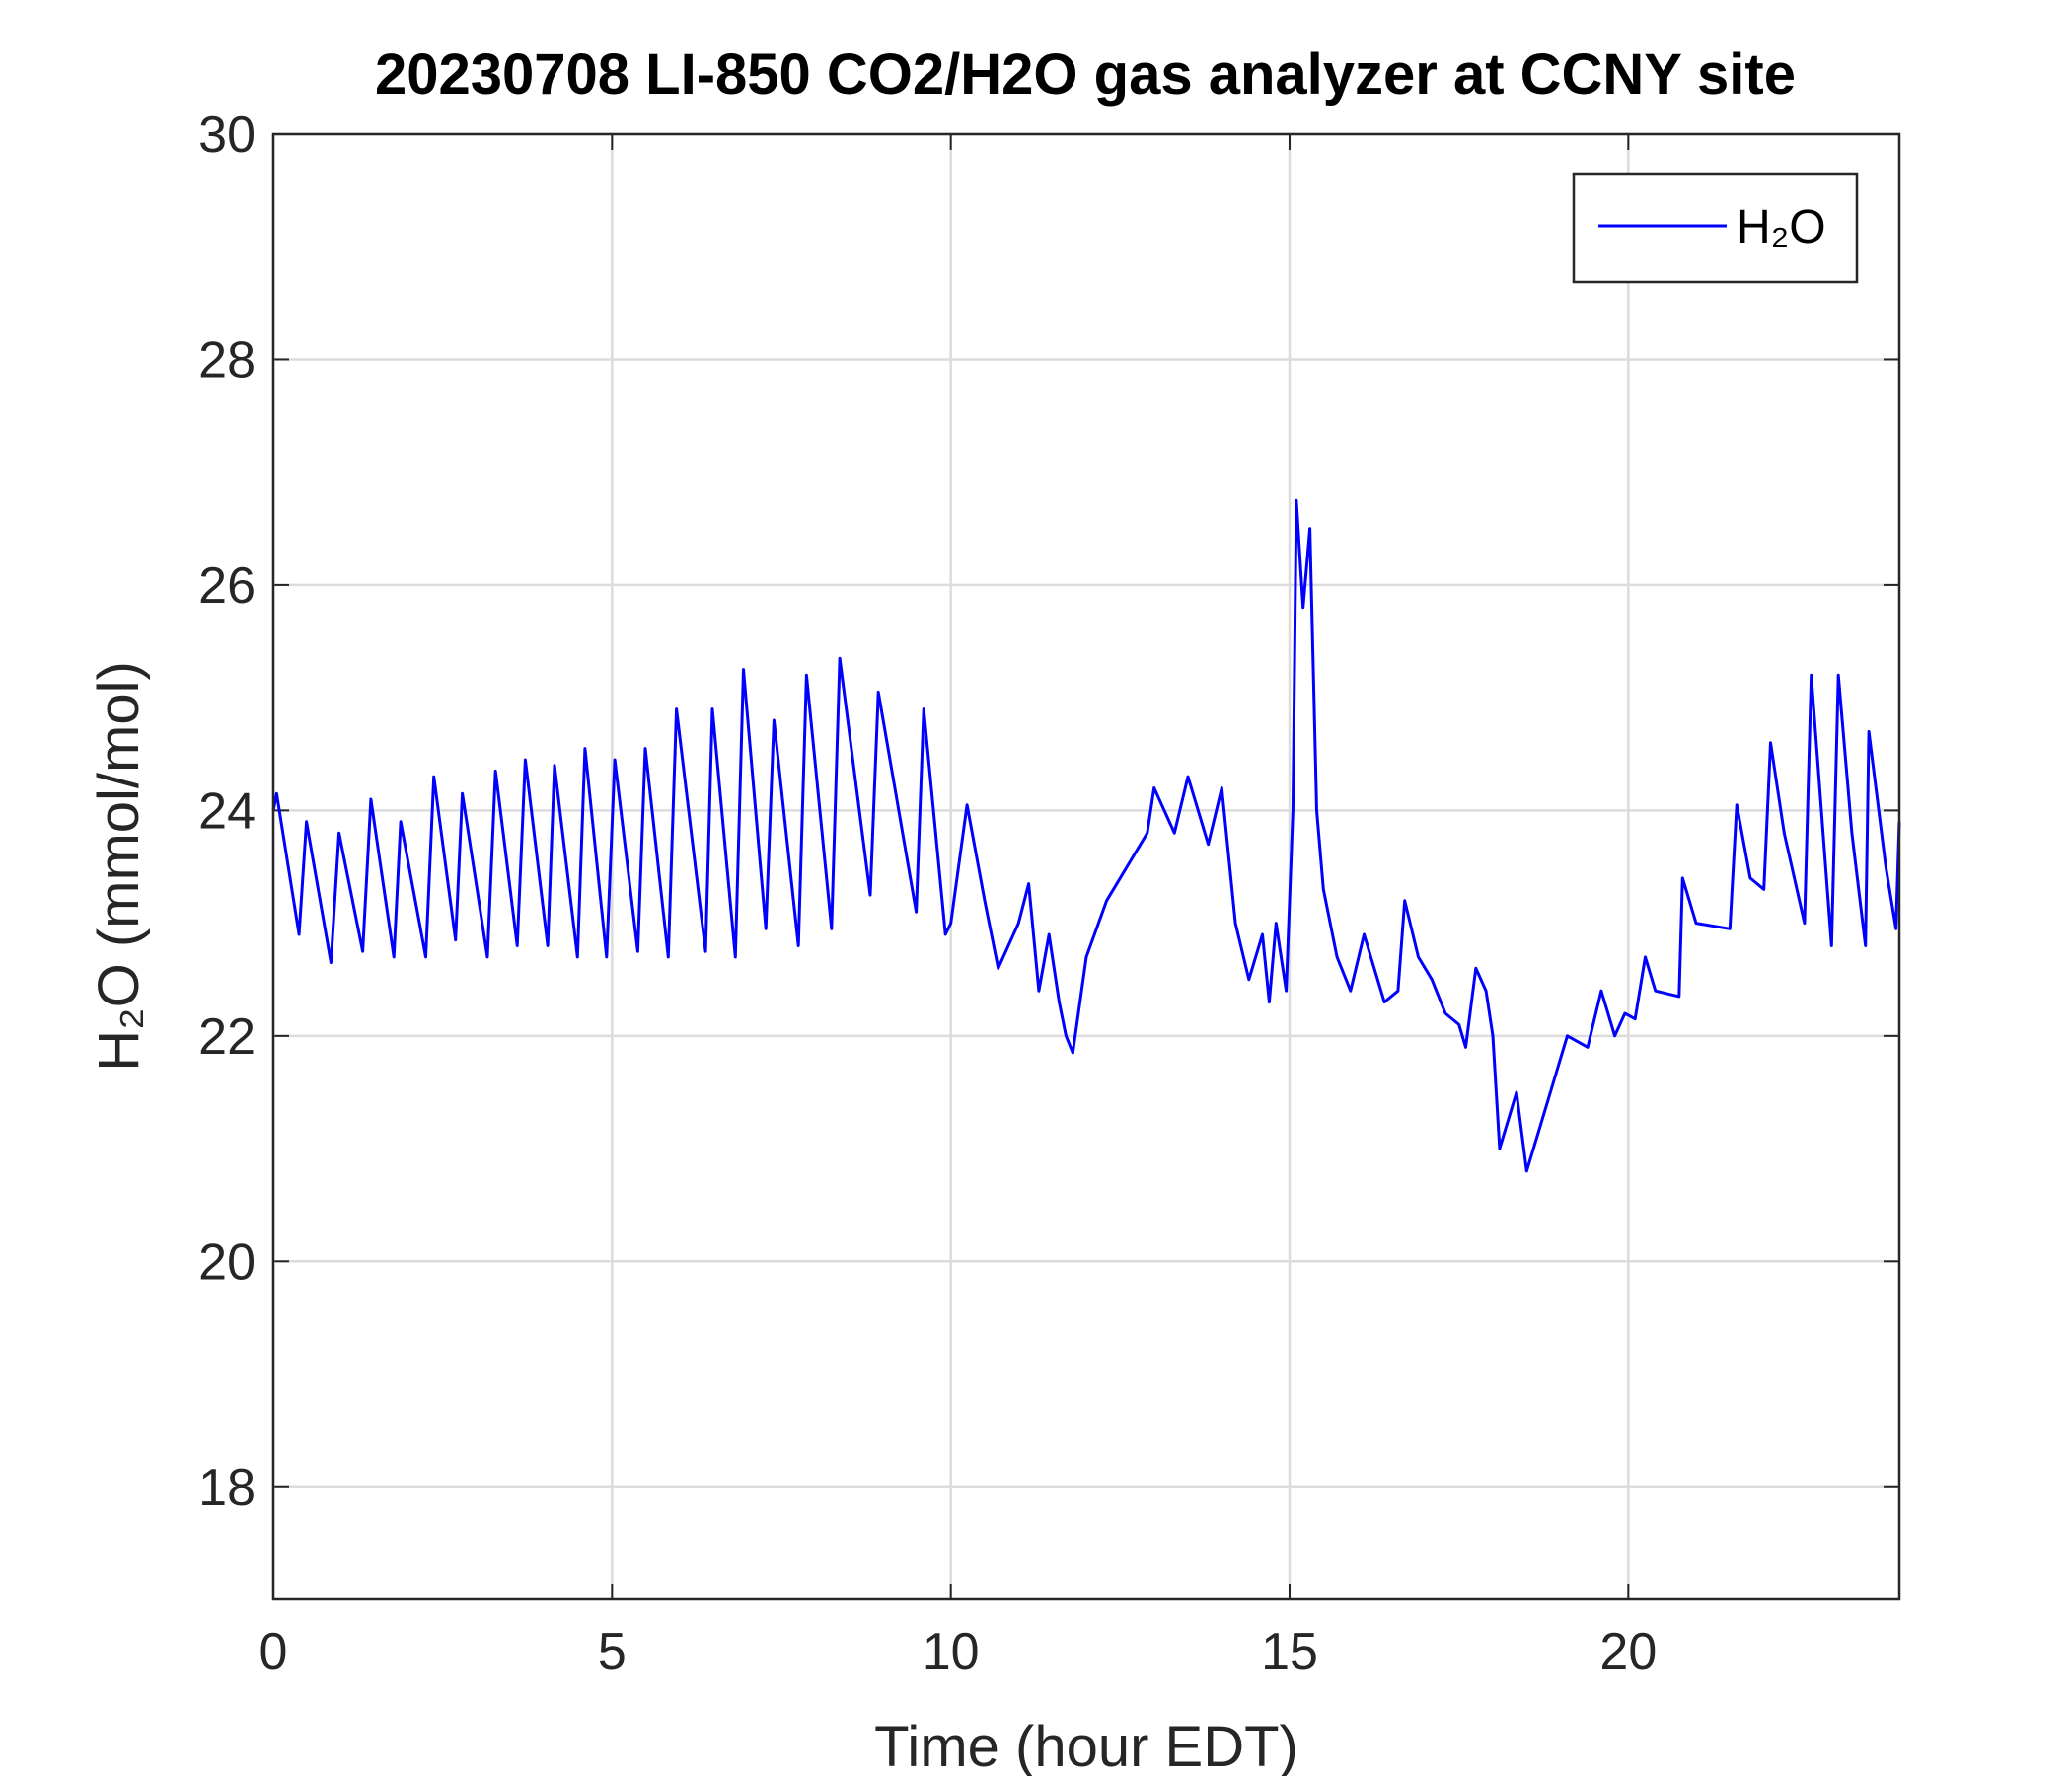 The width and height of the screenshot is (2072, 1781). I want to click on y-tick-label: 30, so click(227, 135).